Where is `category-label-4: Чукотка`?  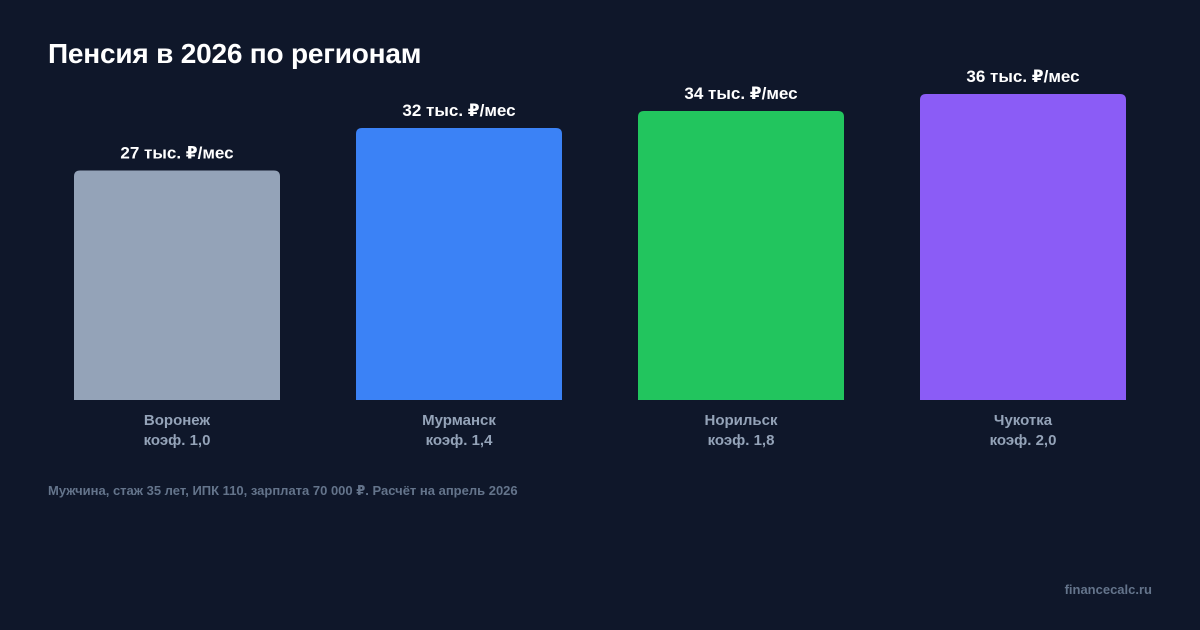 category-label-4: Чукотка is located at coordinates (1023, 420).